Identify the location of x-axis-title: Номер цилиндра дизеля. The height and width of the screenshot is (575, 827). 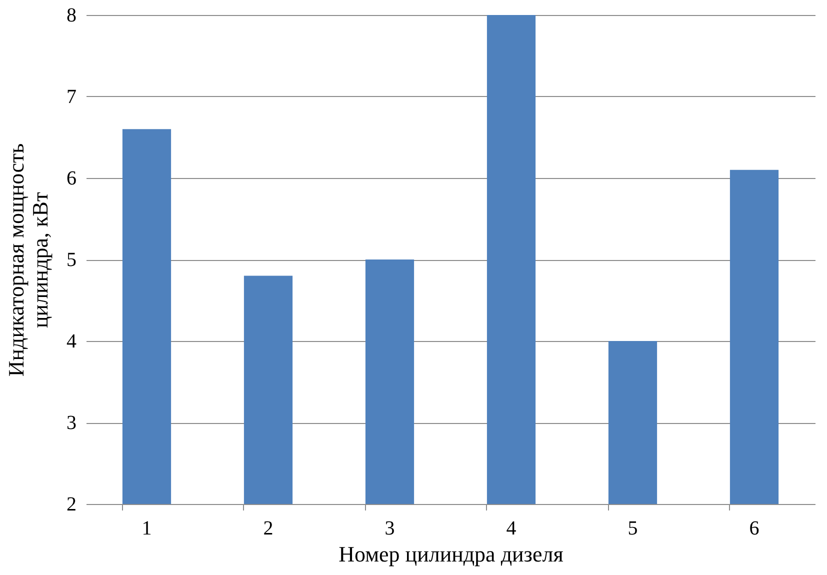
(451, 554).